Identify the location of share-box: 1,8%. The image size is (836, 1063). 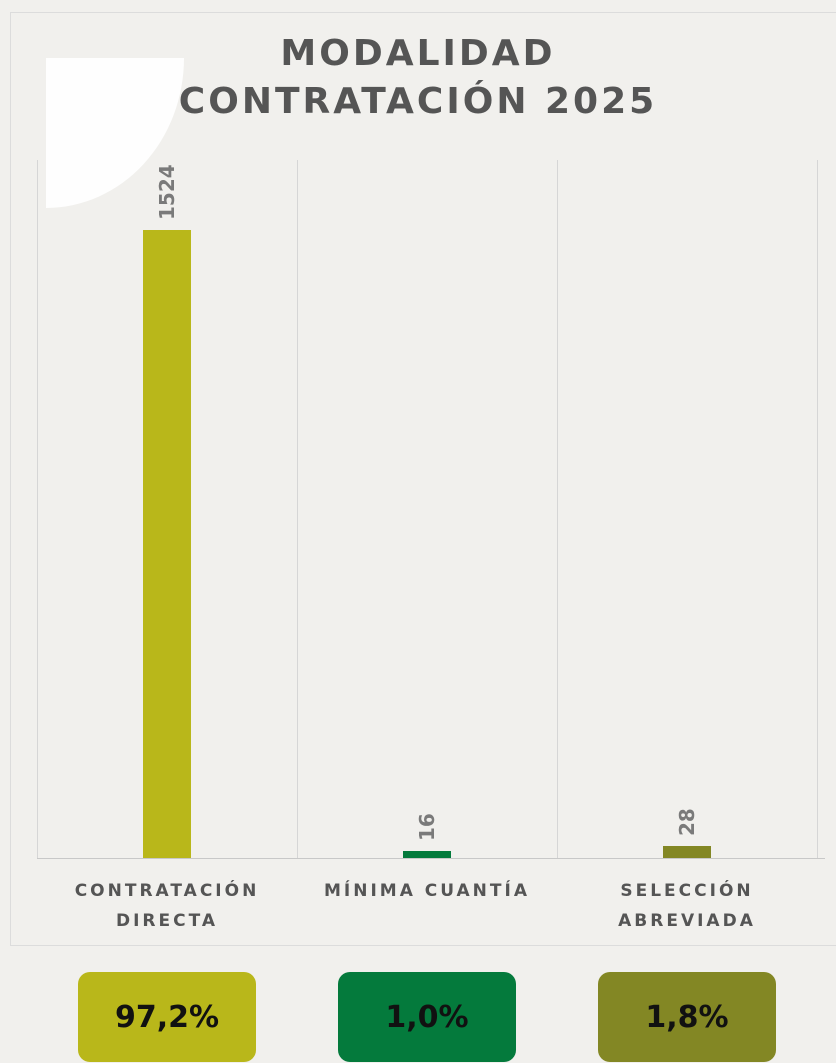
(687, 1017).